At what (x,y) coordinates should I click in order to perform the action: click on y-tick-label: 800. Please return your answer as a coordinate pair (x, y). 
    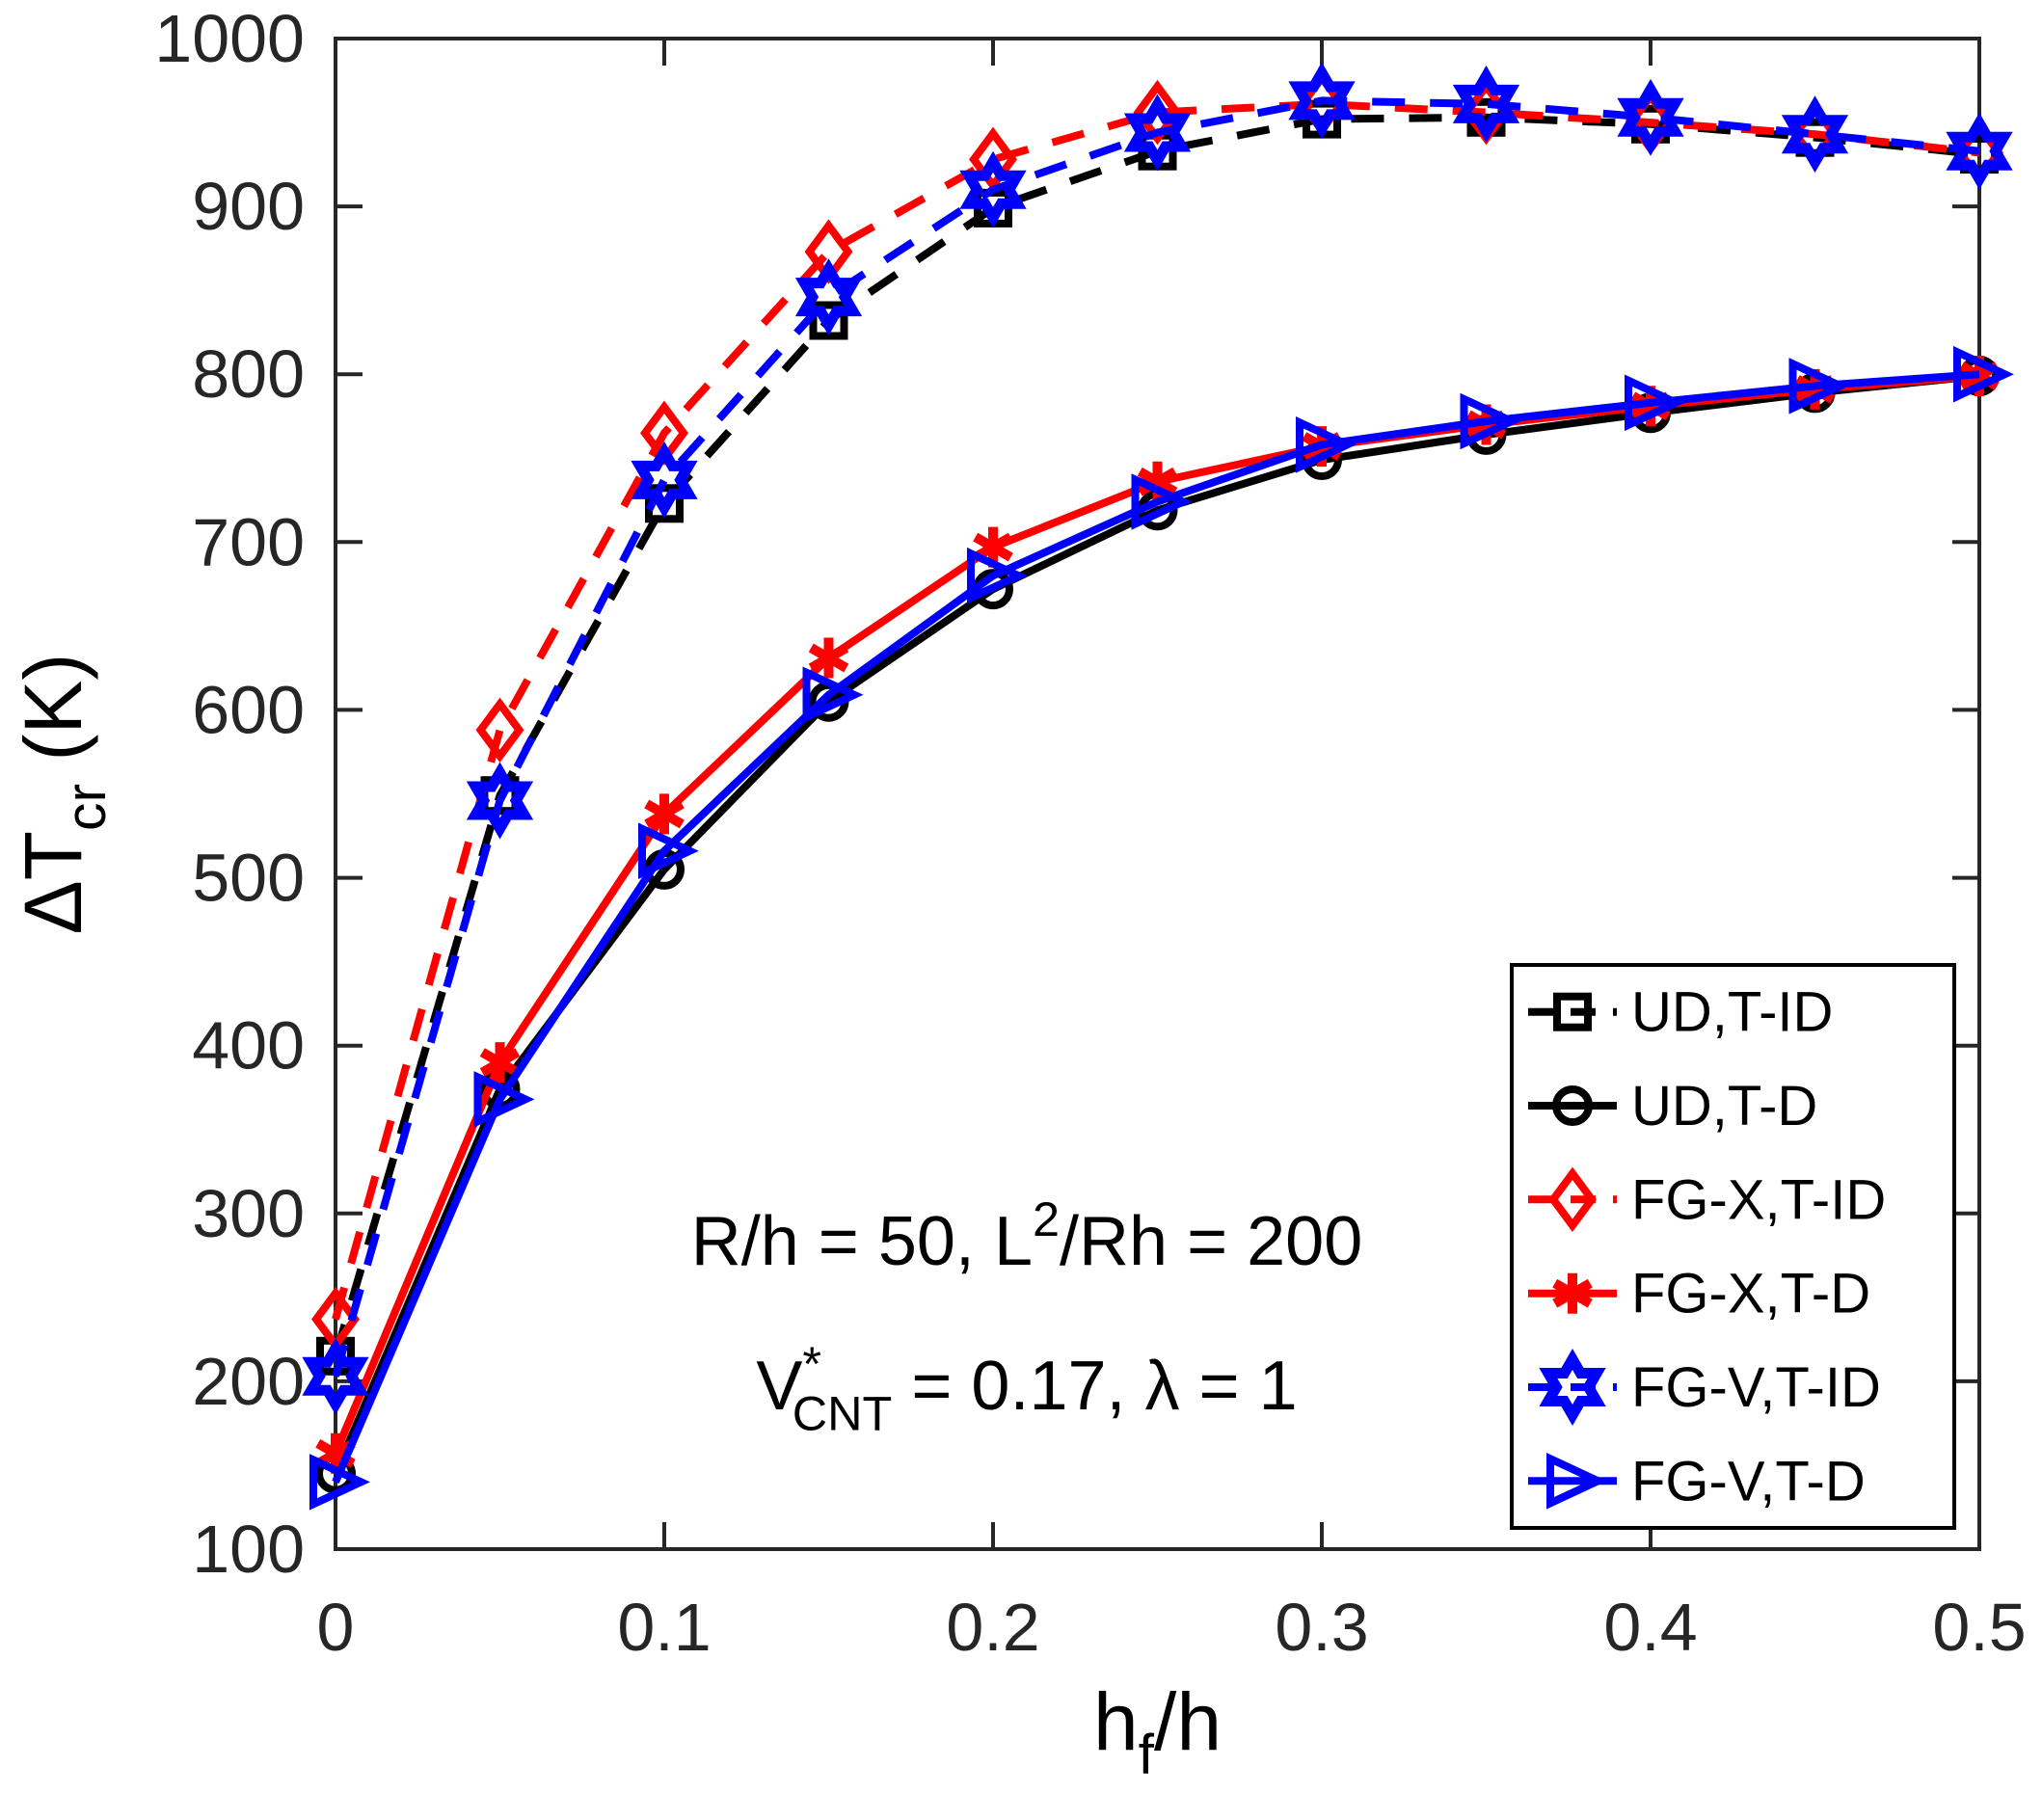
    Looking at the image, I should click on (248, 374).